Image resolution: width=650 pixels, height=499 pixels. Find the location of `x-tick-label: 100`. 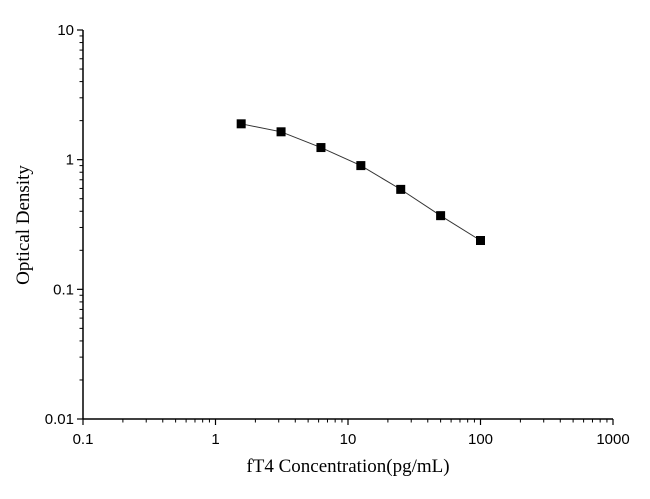

x-tick-label: 100 is located at coordinates (480, 439).